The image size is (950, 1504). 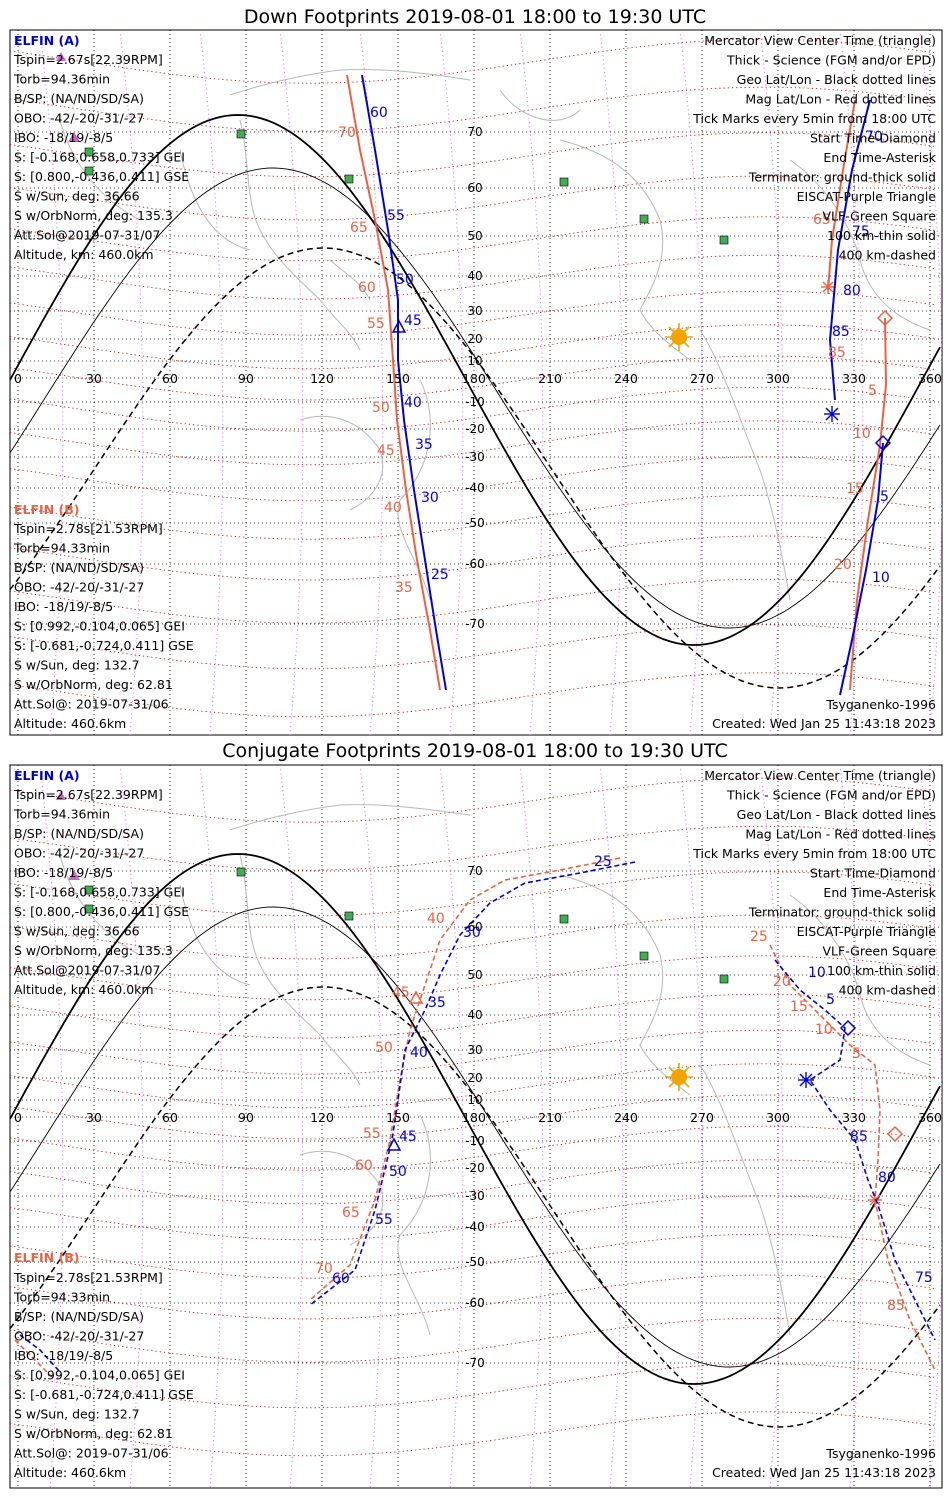 I want to click on elfin-b-tick-label: 45, so click(x=401, y=993).